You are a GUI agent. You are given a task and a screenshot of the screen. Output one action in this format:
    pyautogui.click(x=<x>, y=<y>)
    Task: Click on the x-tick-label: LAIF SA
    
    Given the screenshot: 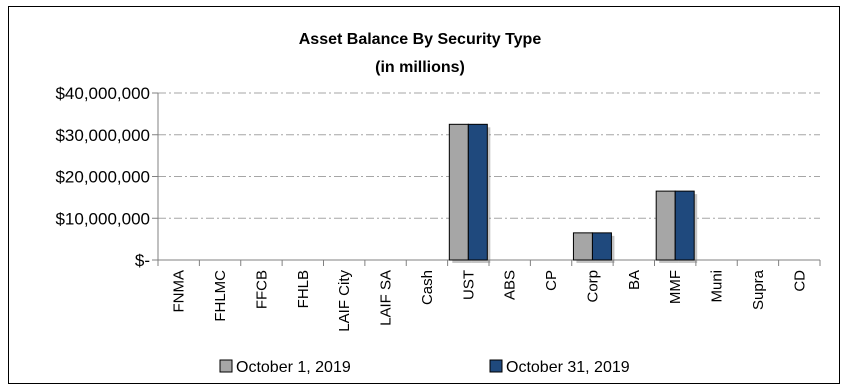 What is the action you would take?
    pyautogui.click(x=386, y=298)
    